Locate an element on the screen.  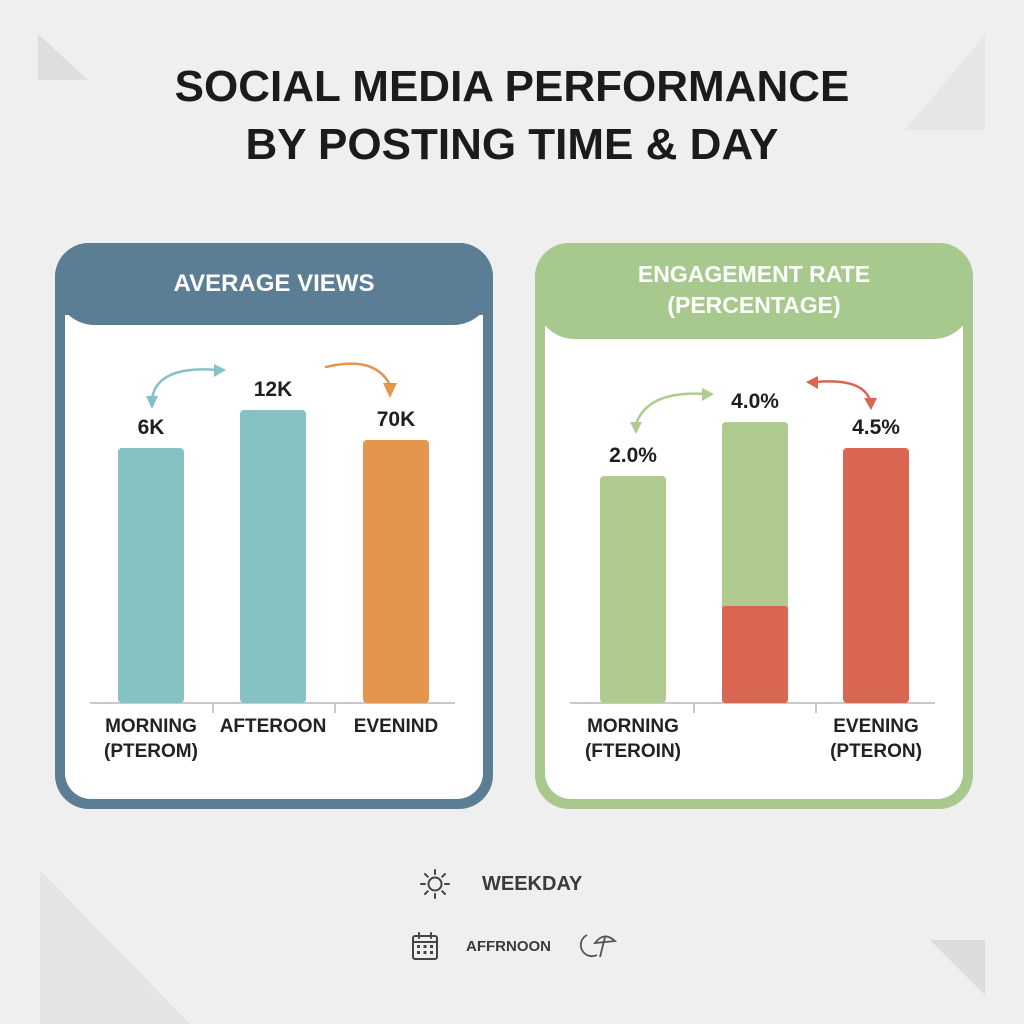
category-label-0-0: MORNING (PTEROM) is located at coordinates (151, 739).